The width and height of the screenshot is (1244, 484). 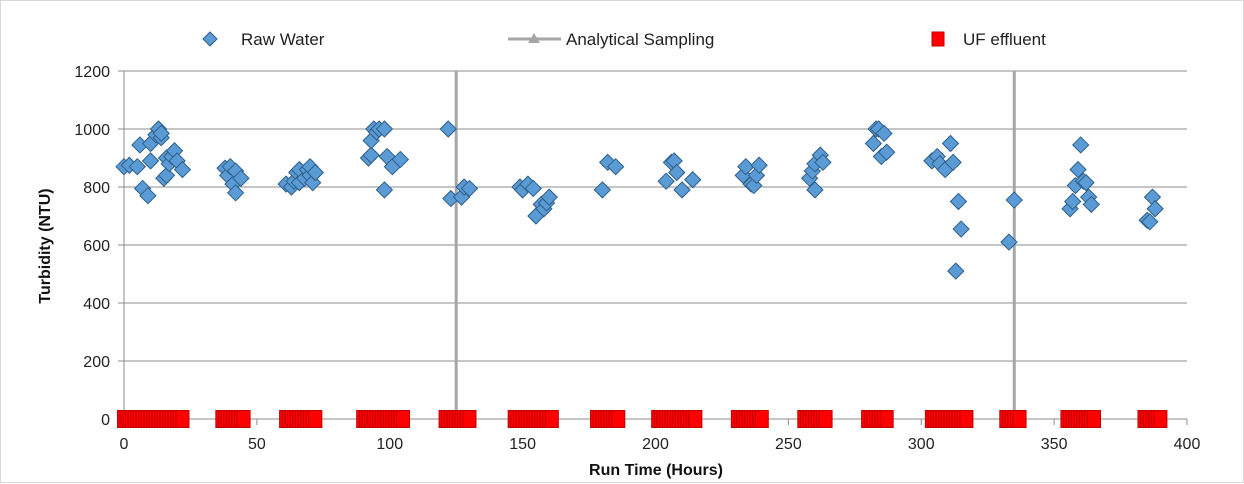 What do you see at coordinates (210, 39) in the screenshot?
I see `legend-raw-water-marker` at bounding box center [210, 39].